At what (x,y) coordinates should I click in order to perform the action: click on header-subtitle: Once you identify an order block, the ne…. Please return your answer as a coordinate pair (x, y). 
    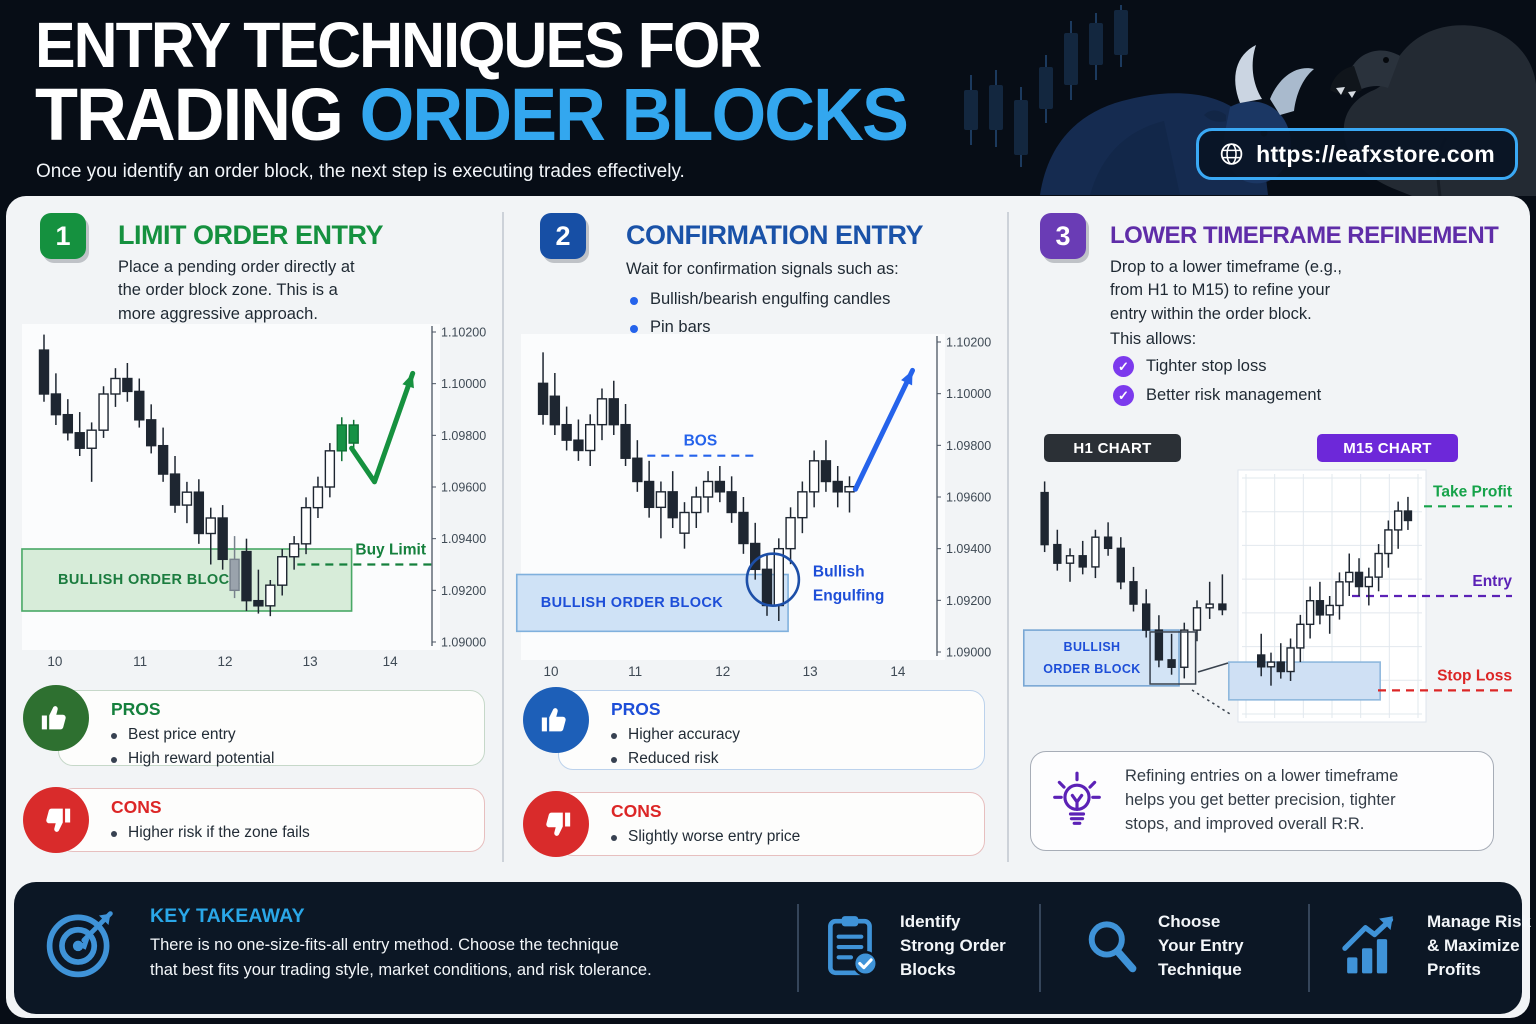
    Looking at the image, I should click on (360, 171).